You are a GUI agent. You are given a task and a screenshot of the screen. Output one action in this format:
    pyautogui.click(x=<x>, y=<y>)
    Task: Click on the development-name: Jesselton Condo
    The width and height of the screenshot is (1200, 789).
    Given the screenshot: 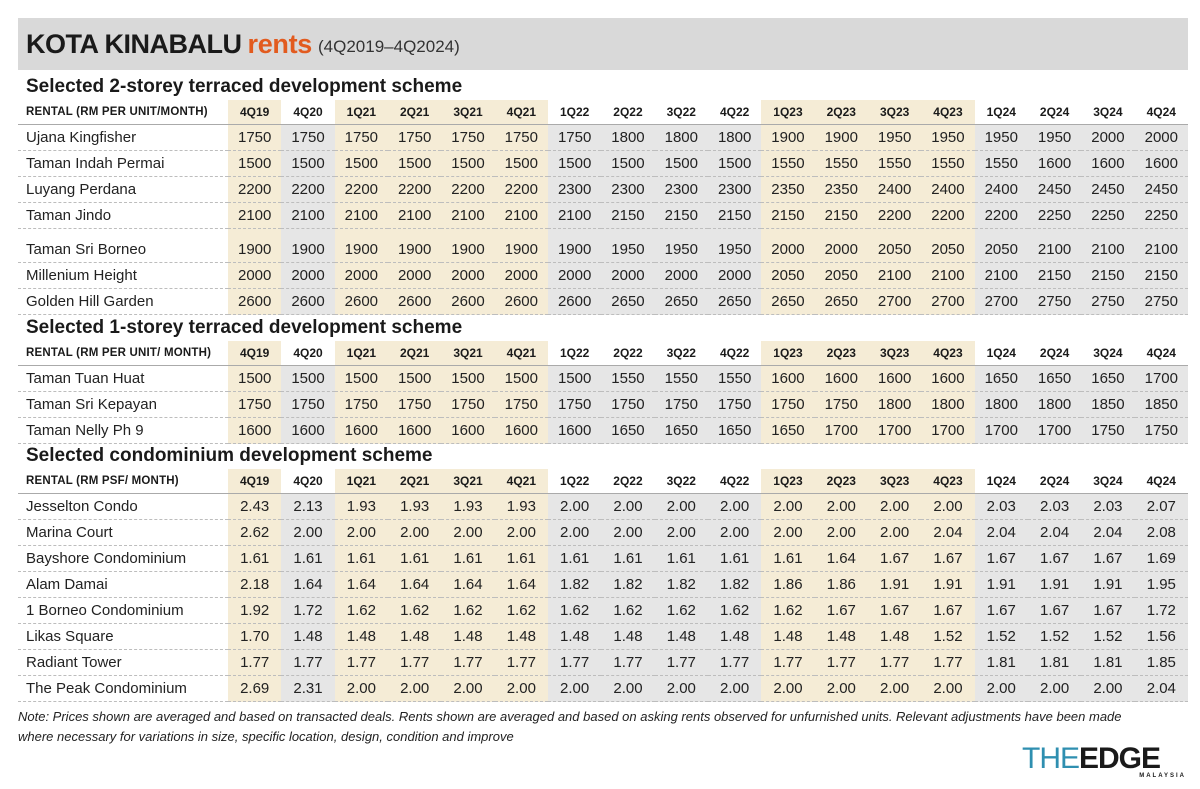 What is the action you would take?
    pyautogui.click(x=123, y=506)
    